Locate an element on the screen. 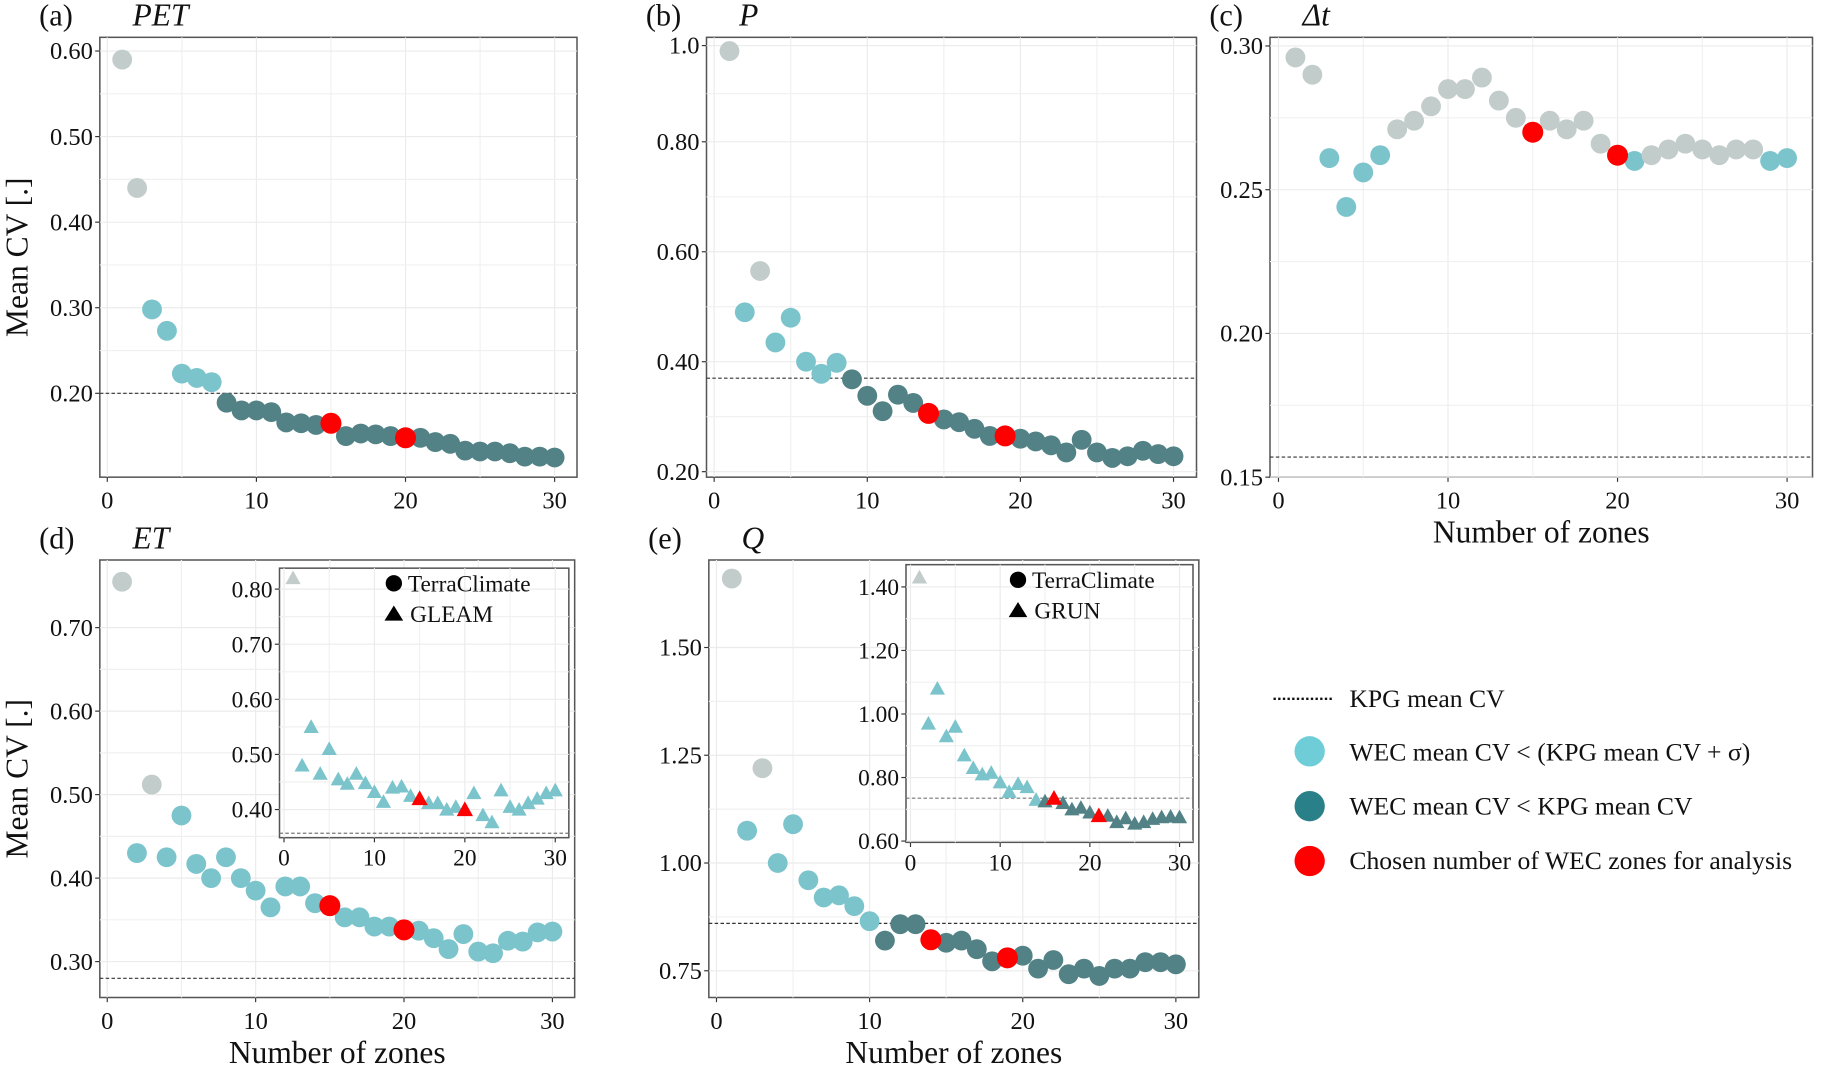  chosen-triangle-point is located at coordinates (1054, 797).